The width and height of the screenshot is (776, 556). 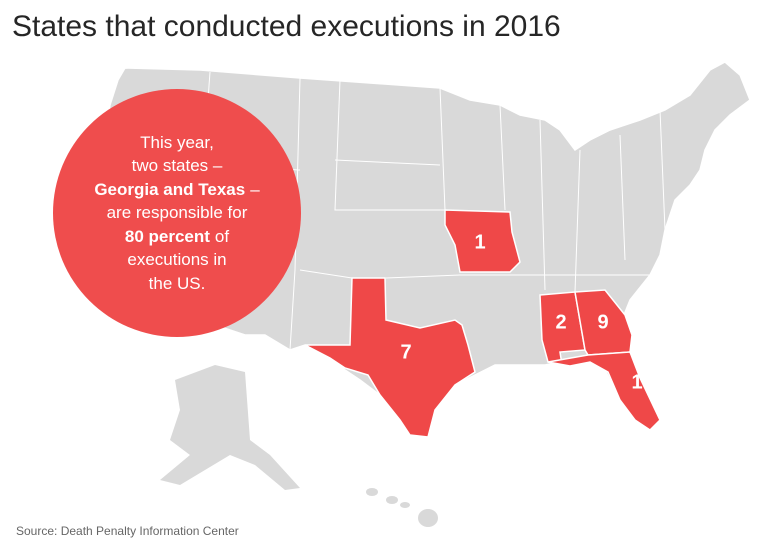 What do you see at coordinates (230, 427) in the screenshot?
I see `alaska` at bounding box center [230, 427].